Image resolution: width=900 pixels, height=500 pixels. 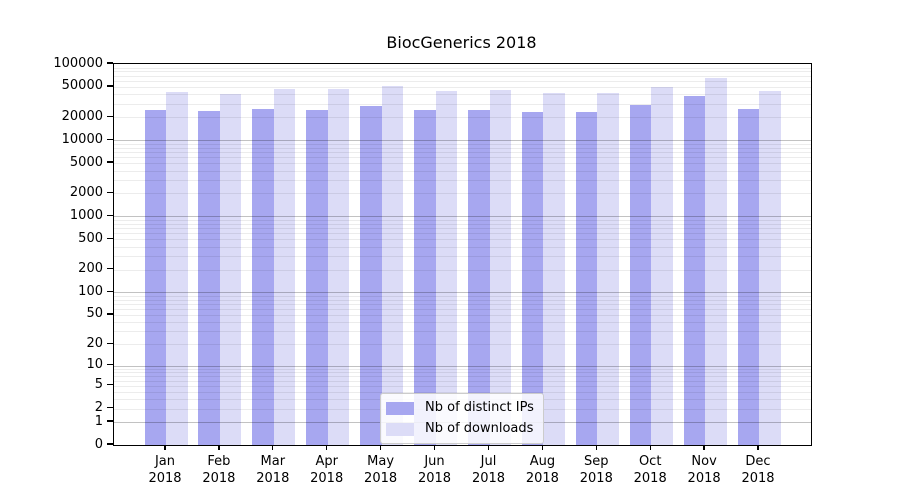 I want to click on x-tick-label-apr: Apr 2018, so click(x=327, y=470).